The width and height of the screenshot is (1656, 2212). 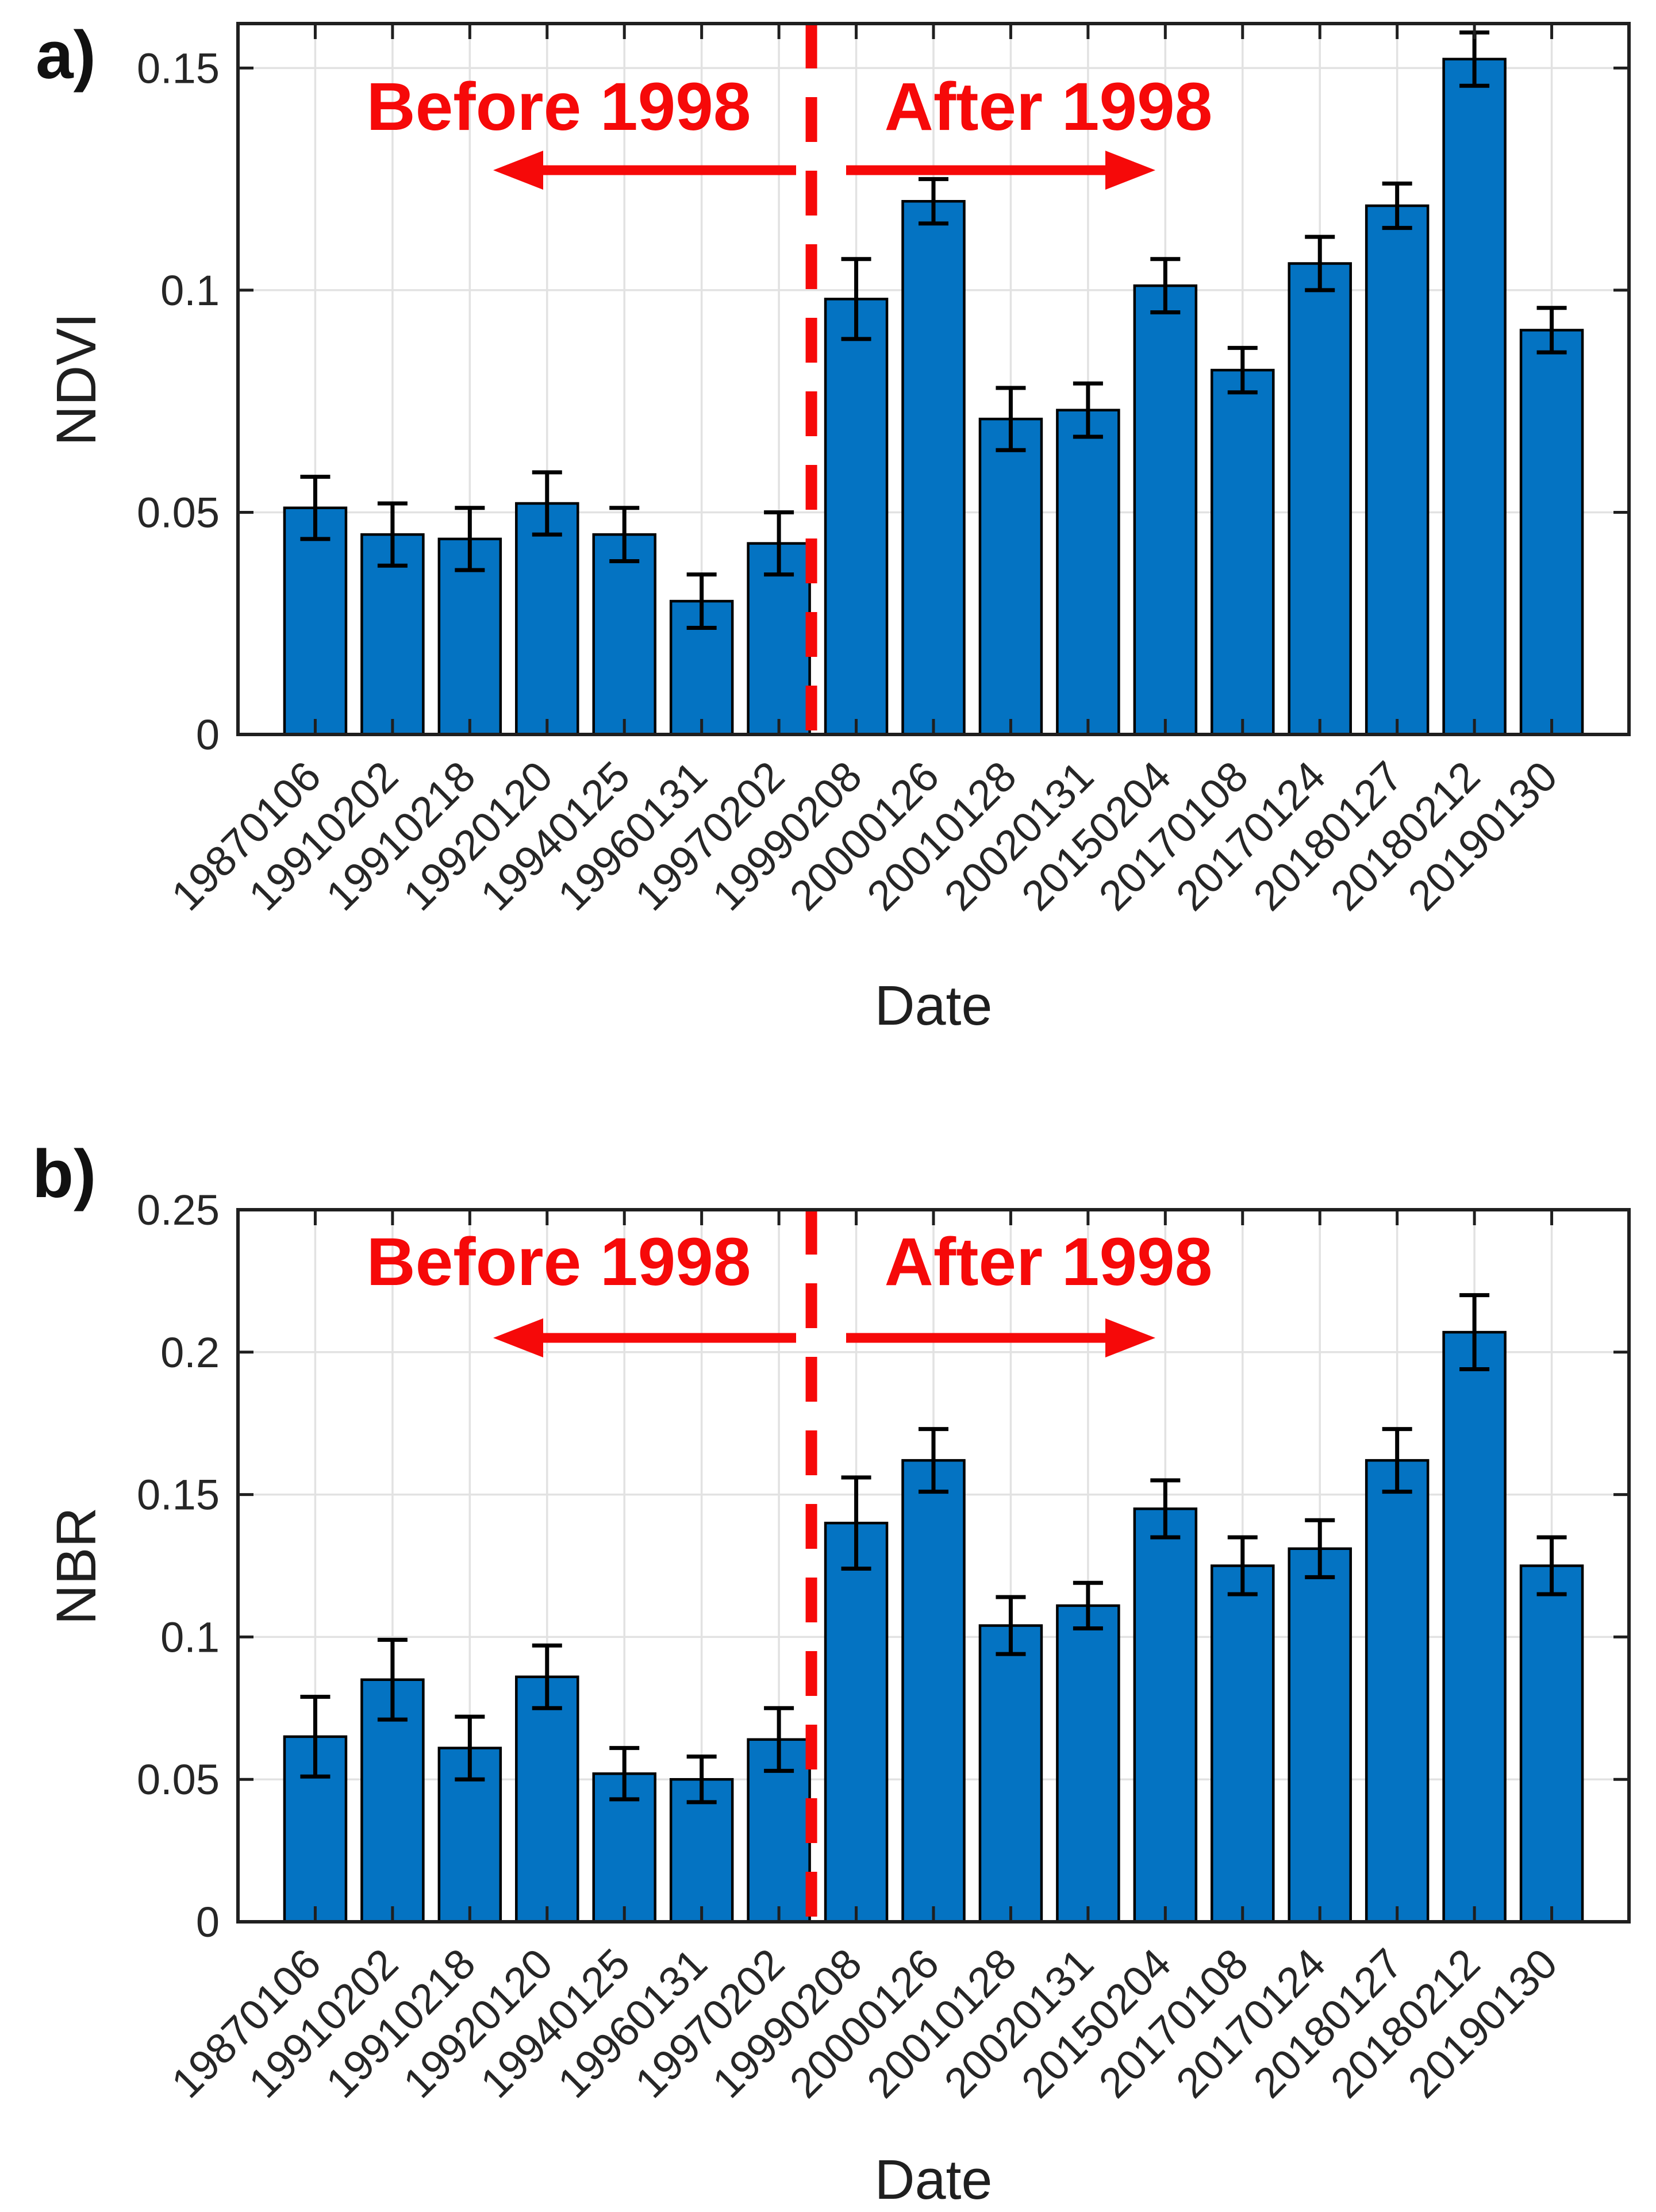 What do you see at coordinates (558, 107) in the screenshot?
I see `before-1998-annotation-a: Before 1998` at bounding box center [558, 107].